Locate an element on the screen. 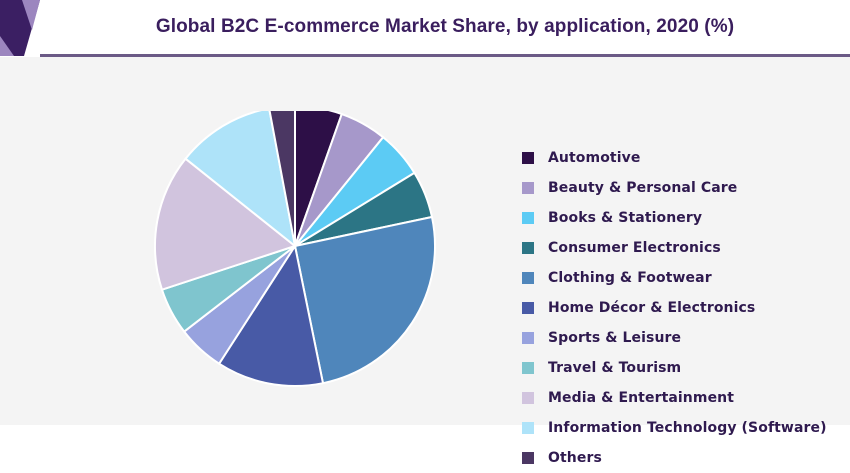 The width and height of the screenshot is (850, 473). legend-item: Sports & Leisure is located at coordinates (674, 338).